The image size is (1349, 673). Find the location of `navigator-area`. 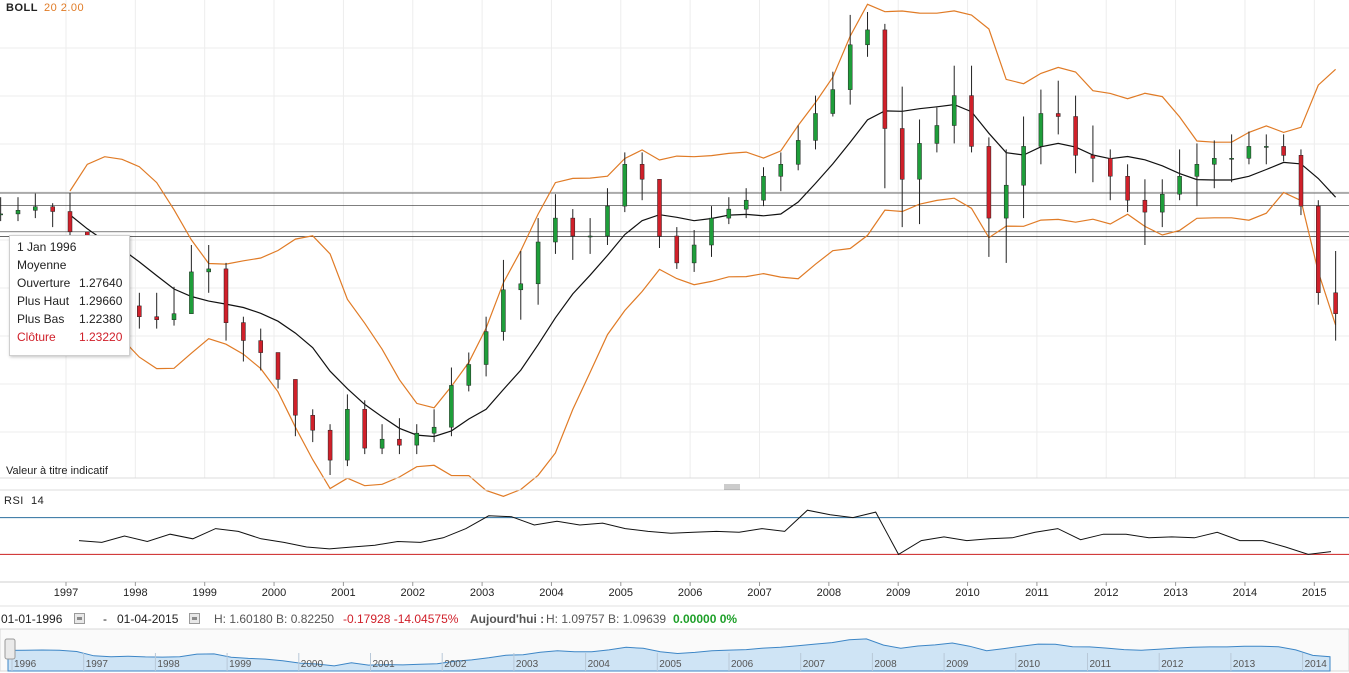

navigator-area is located at coordinates (669, 655).